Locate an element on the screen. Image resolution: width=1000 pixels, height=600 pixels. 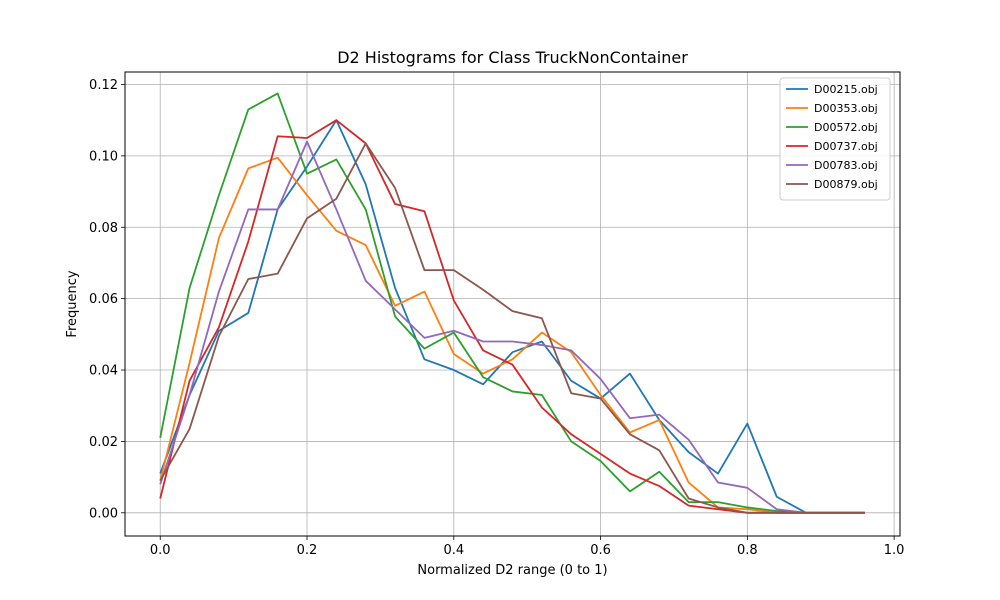
y-tick-label: 0.10 is located at coordinates (103, 156).